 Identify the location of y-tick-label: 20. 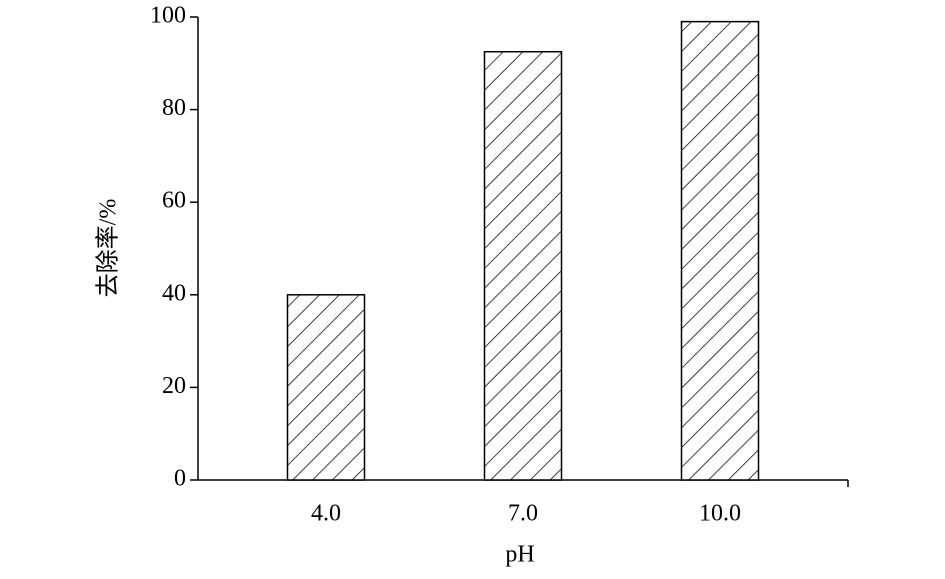
(174, 386).